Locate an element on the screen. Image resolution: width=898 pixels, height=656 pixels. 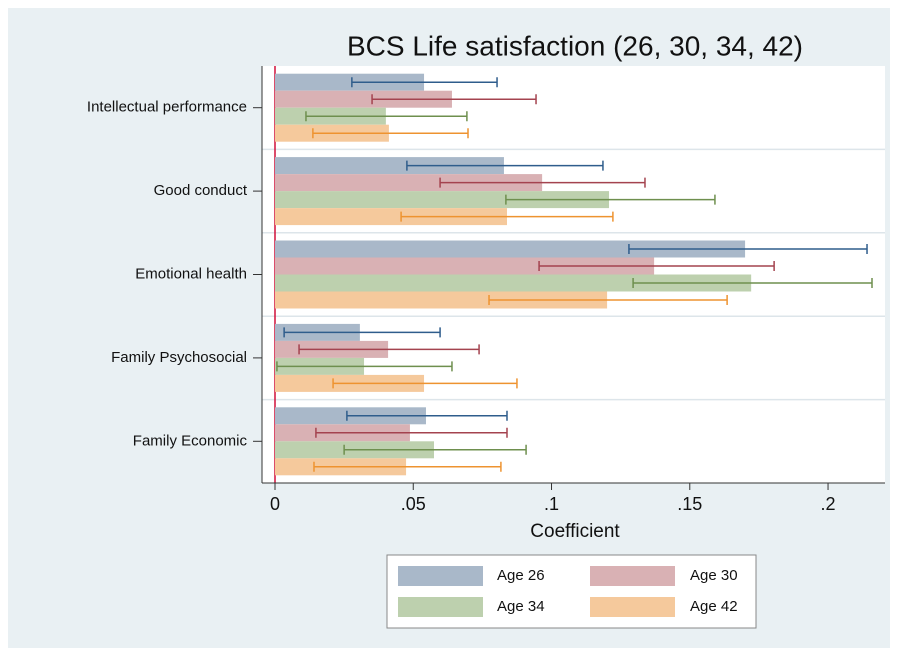
y-tick-label: Emotional health is located at coordinates (191, 273).